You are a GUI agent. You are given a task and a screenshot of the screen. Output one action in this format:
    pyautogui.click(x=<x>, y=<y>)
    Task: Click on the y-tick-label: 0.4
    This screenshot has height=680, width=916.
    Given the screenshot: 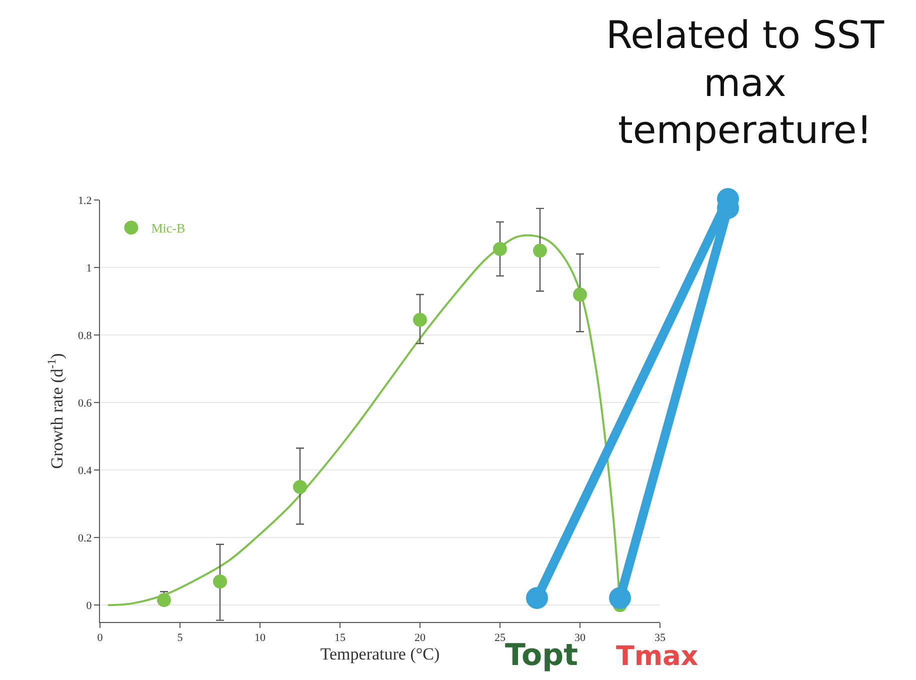 What is the action you would take?
    pyautogui.click(x=85, y=470)
    